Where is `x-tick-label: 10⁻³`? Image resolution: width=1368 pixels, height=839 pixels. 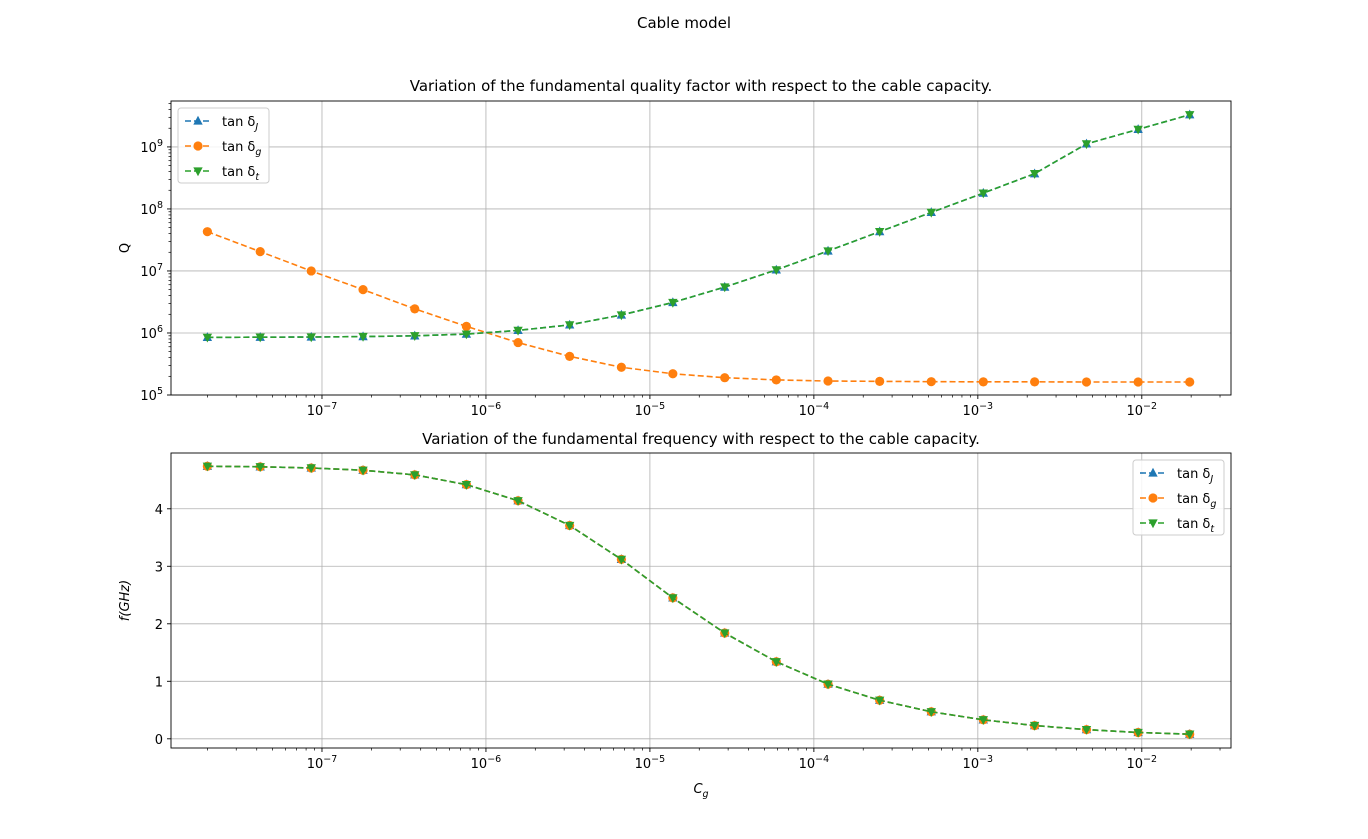 x-tick-label: 10⁻³ is located at coordinates (978, 763).